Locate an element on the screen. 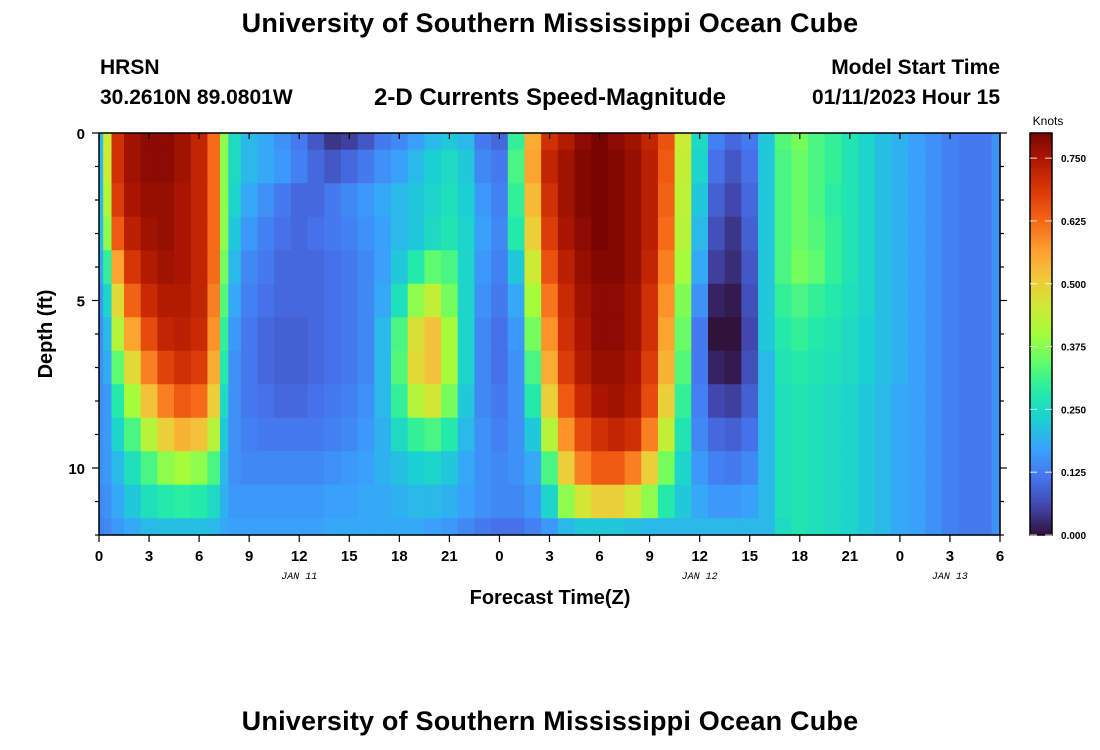  colorbar-tick-label: 0.750 is located at coordinates (1073, 159).